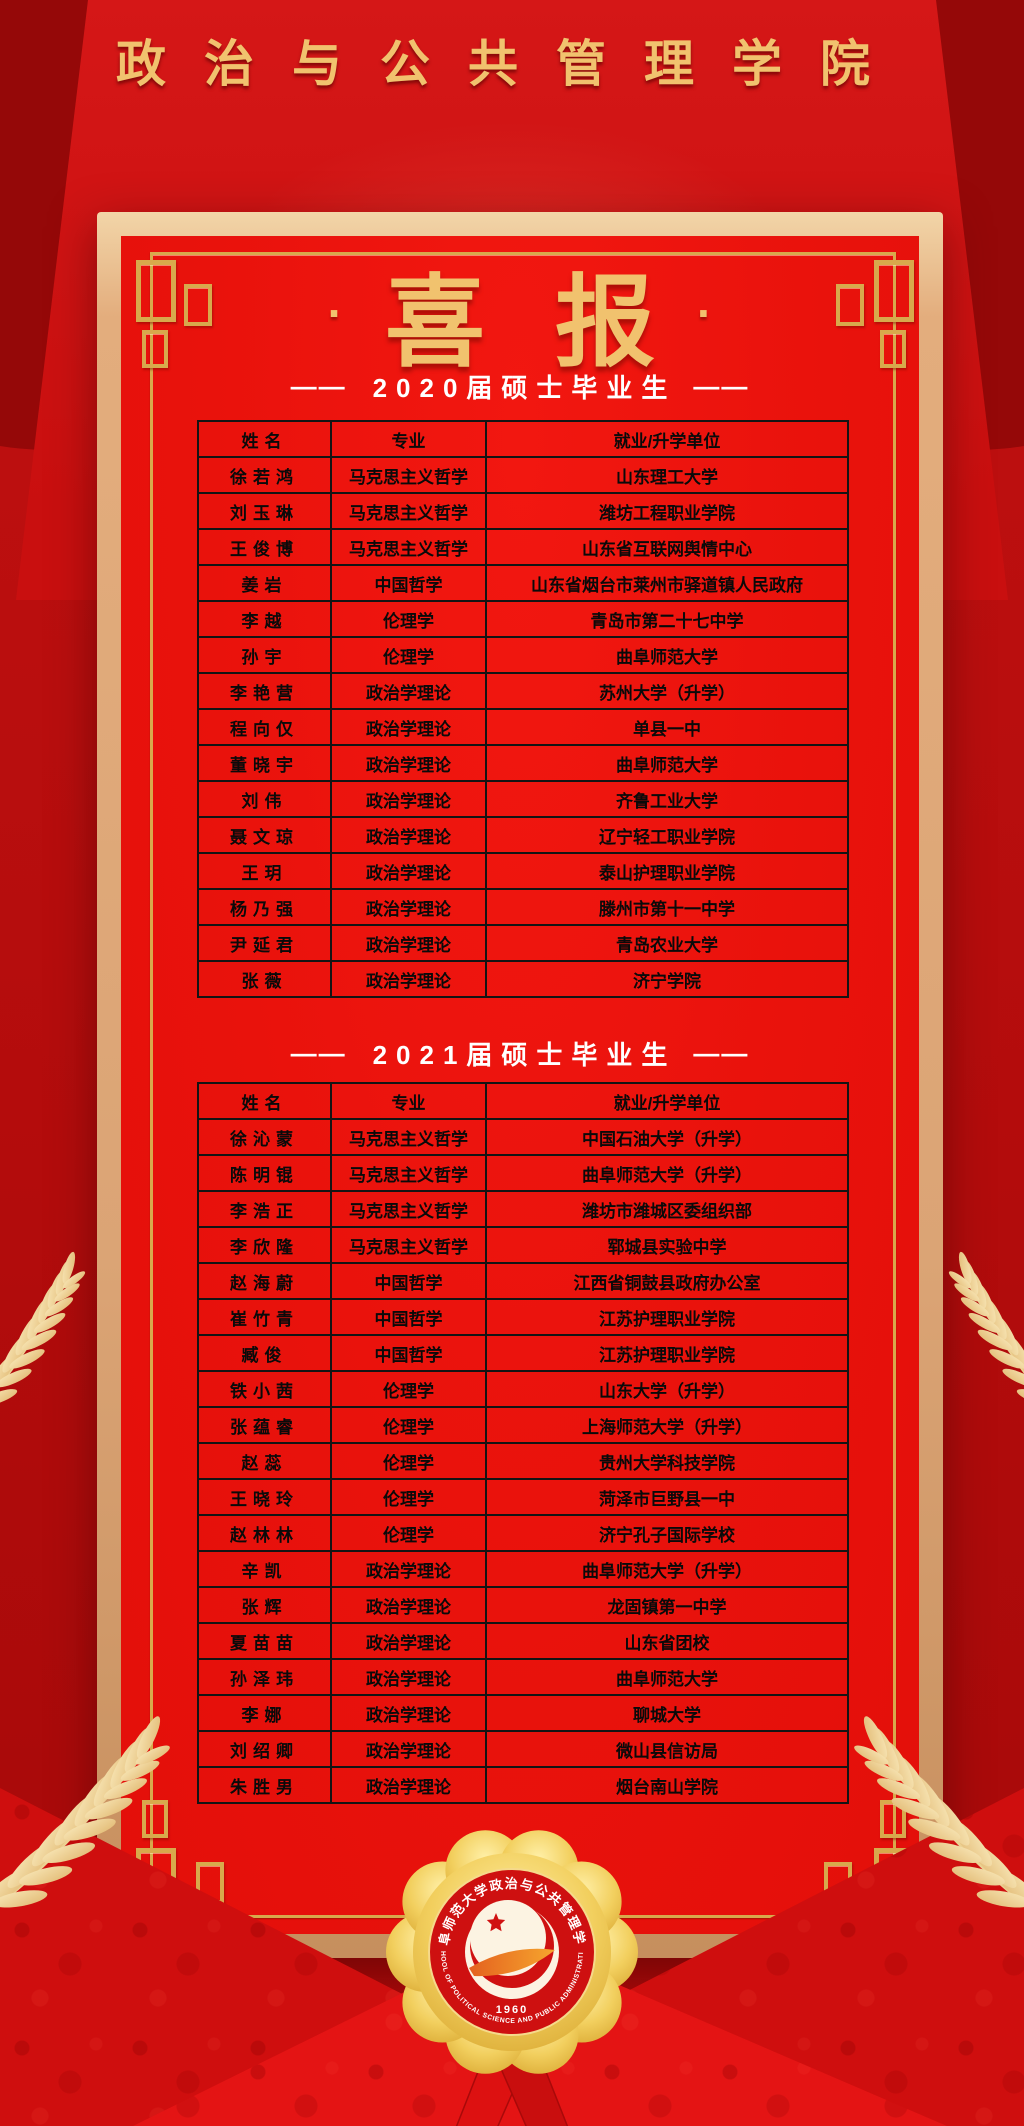  What do you see at coordinates (264, 835) in the screenshot?
I see `name-cell: 聂文琼` at bounding box center [264, 835].